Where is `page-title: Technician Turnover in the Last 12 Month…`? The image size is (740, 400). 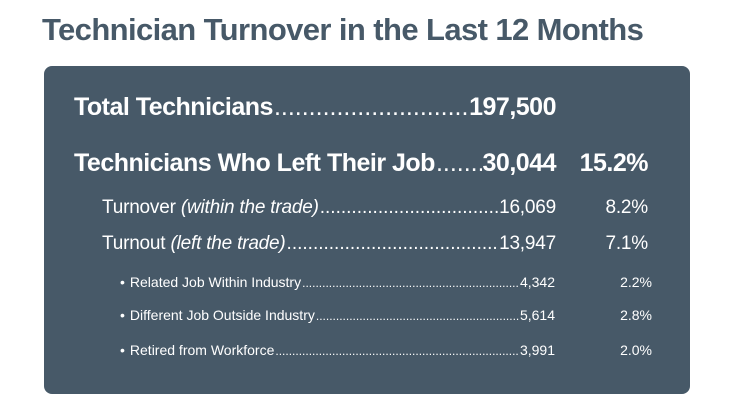 page-title: Technician Turnover in the Last 12 Month… is located at coordinates (343, 29).